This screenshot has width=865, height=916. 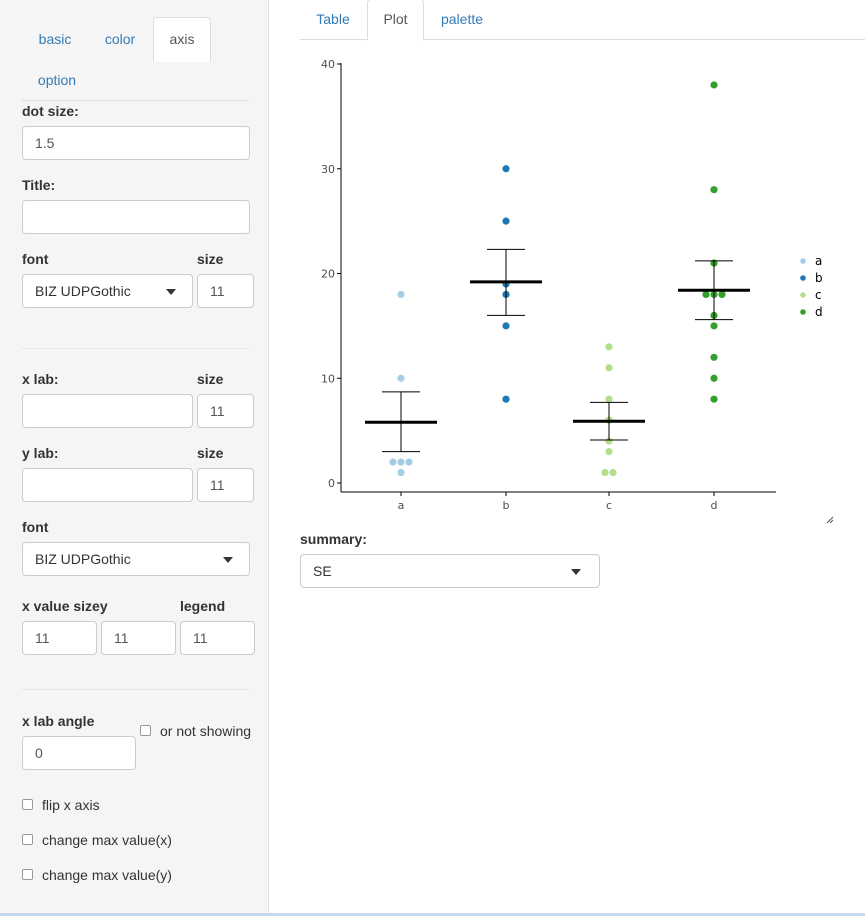 What do you see at coordinates (803, 312) in the screenshot?
I see `legend-key-d` at bounding box center [803, 312].